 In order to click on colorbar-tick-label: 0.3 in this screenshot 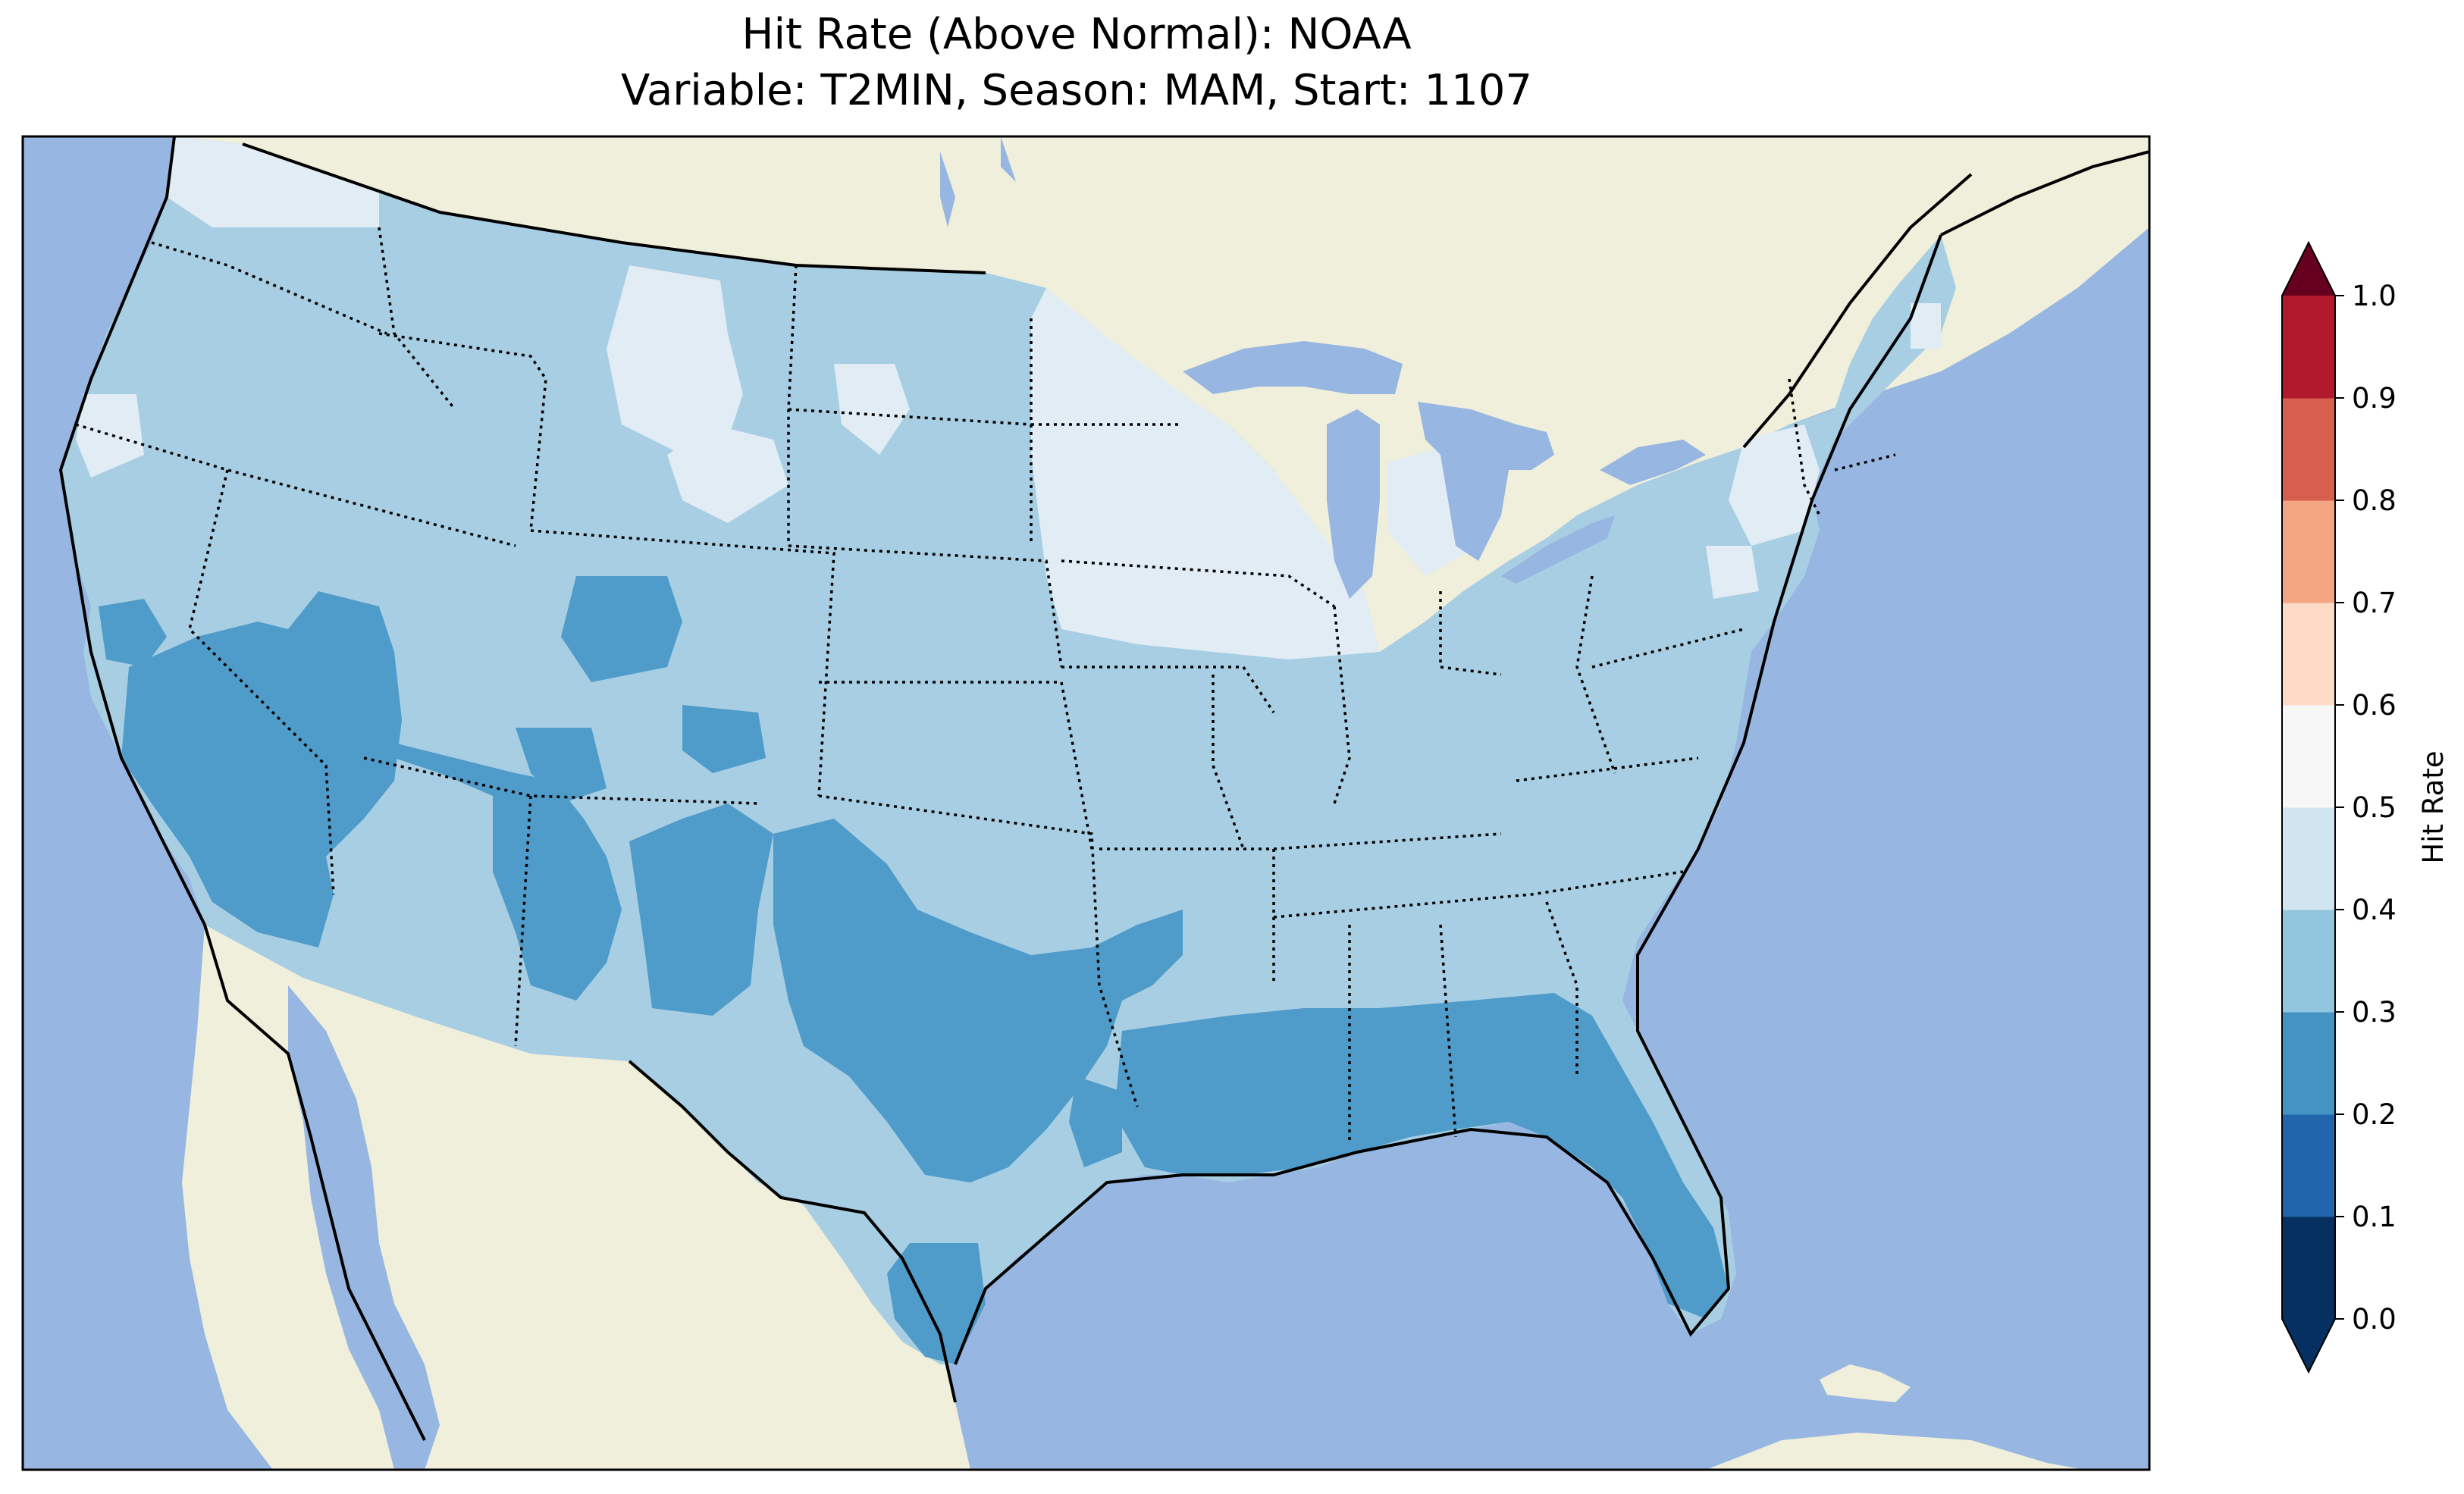, I will do `click(2374, 1012)`.